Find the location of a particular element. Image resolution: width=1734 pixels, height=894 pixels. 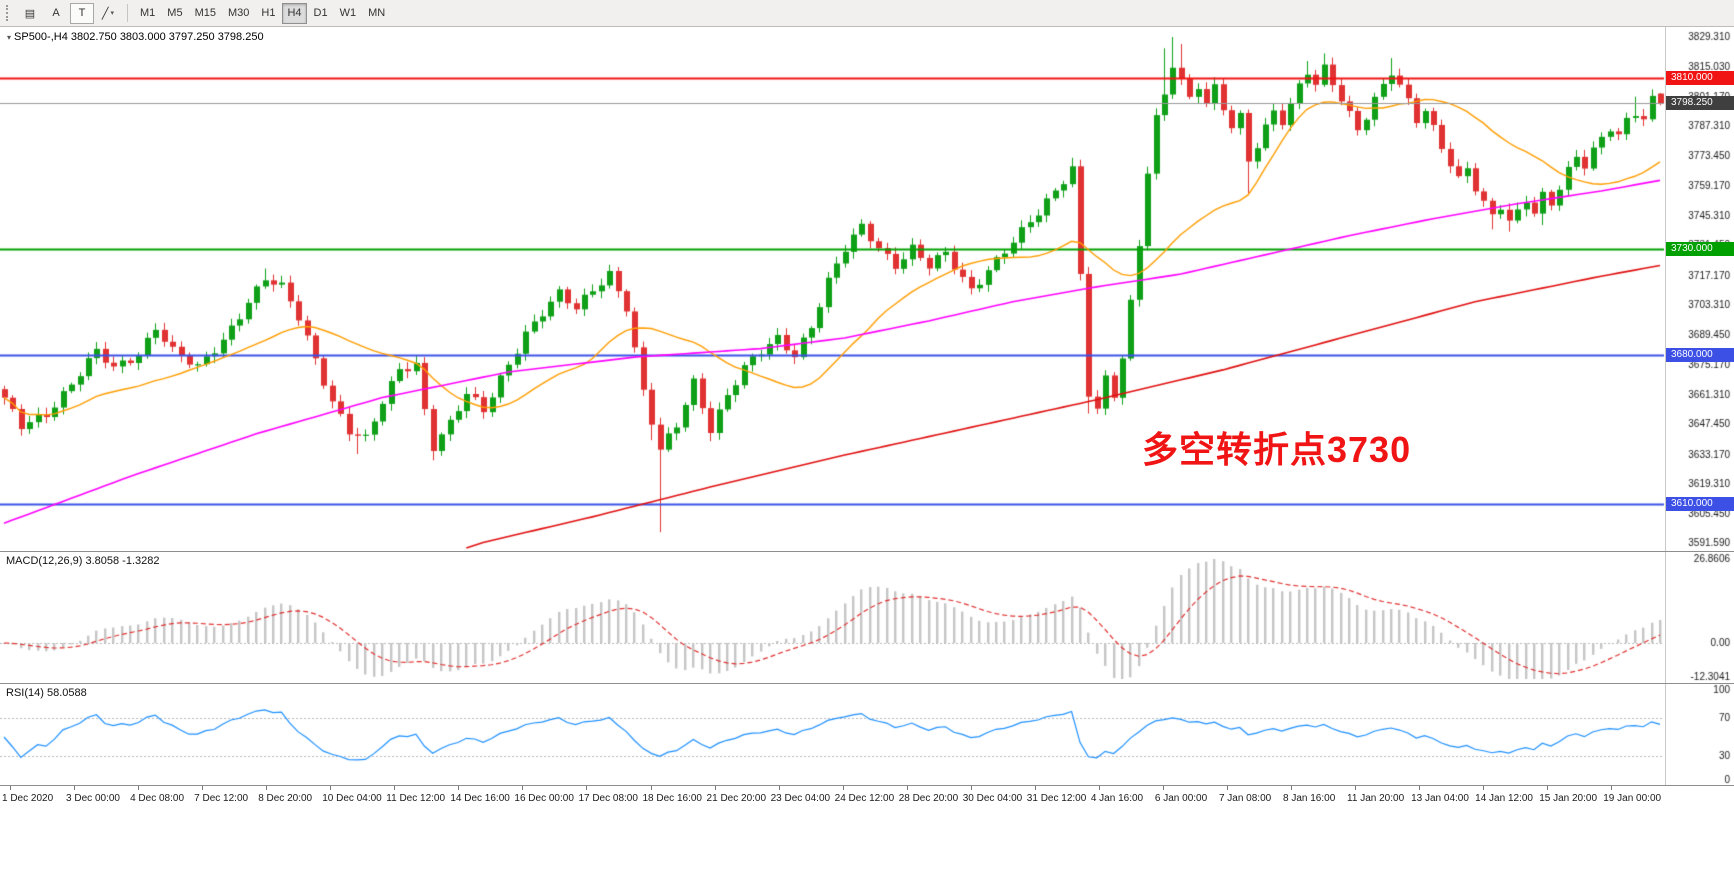

last-price-tag: 3798.250 is located at coordinates (1700, 103).